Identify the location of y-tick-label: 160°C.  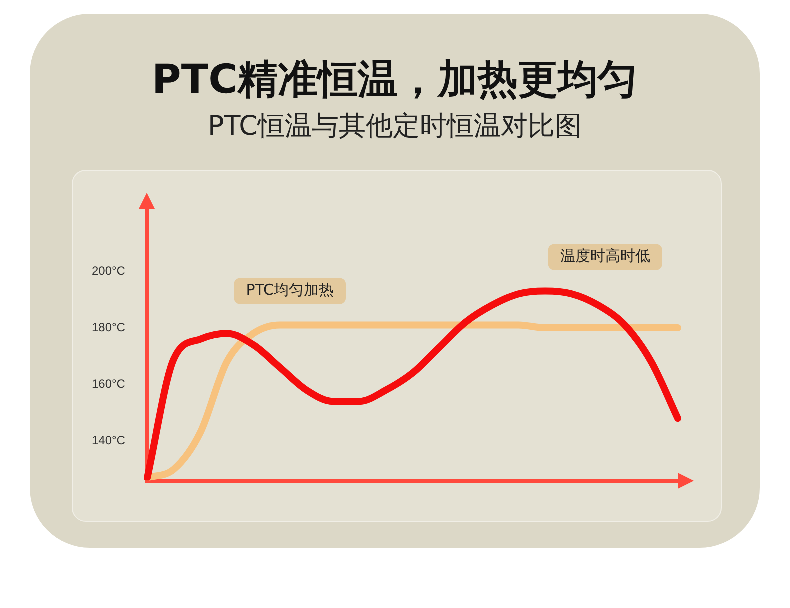
(109, 383).